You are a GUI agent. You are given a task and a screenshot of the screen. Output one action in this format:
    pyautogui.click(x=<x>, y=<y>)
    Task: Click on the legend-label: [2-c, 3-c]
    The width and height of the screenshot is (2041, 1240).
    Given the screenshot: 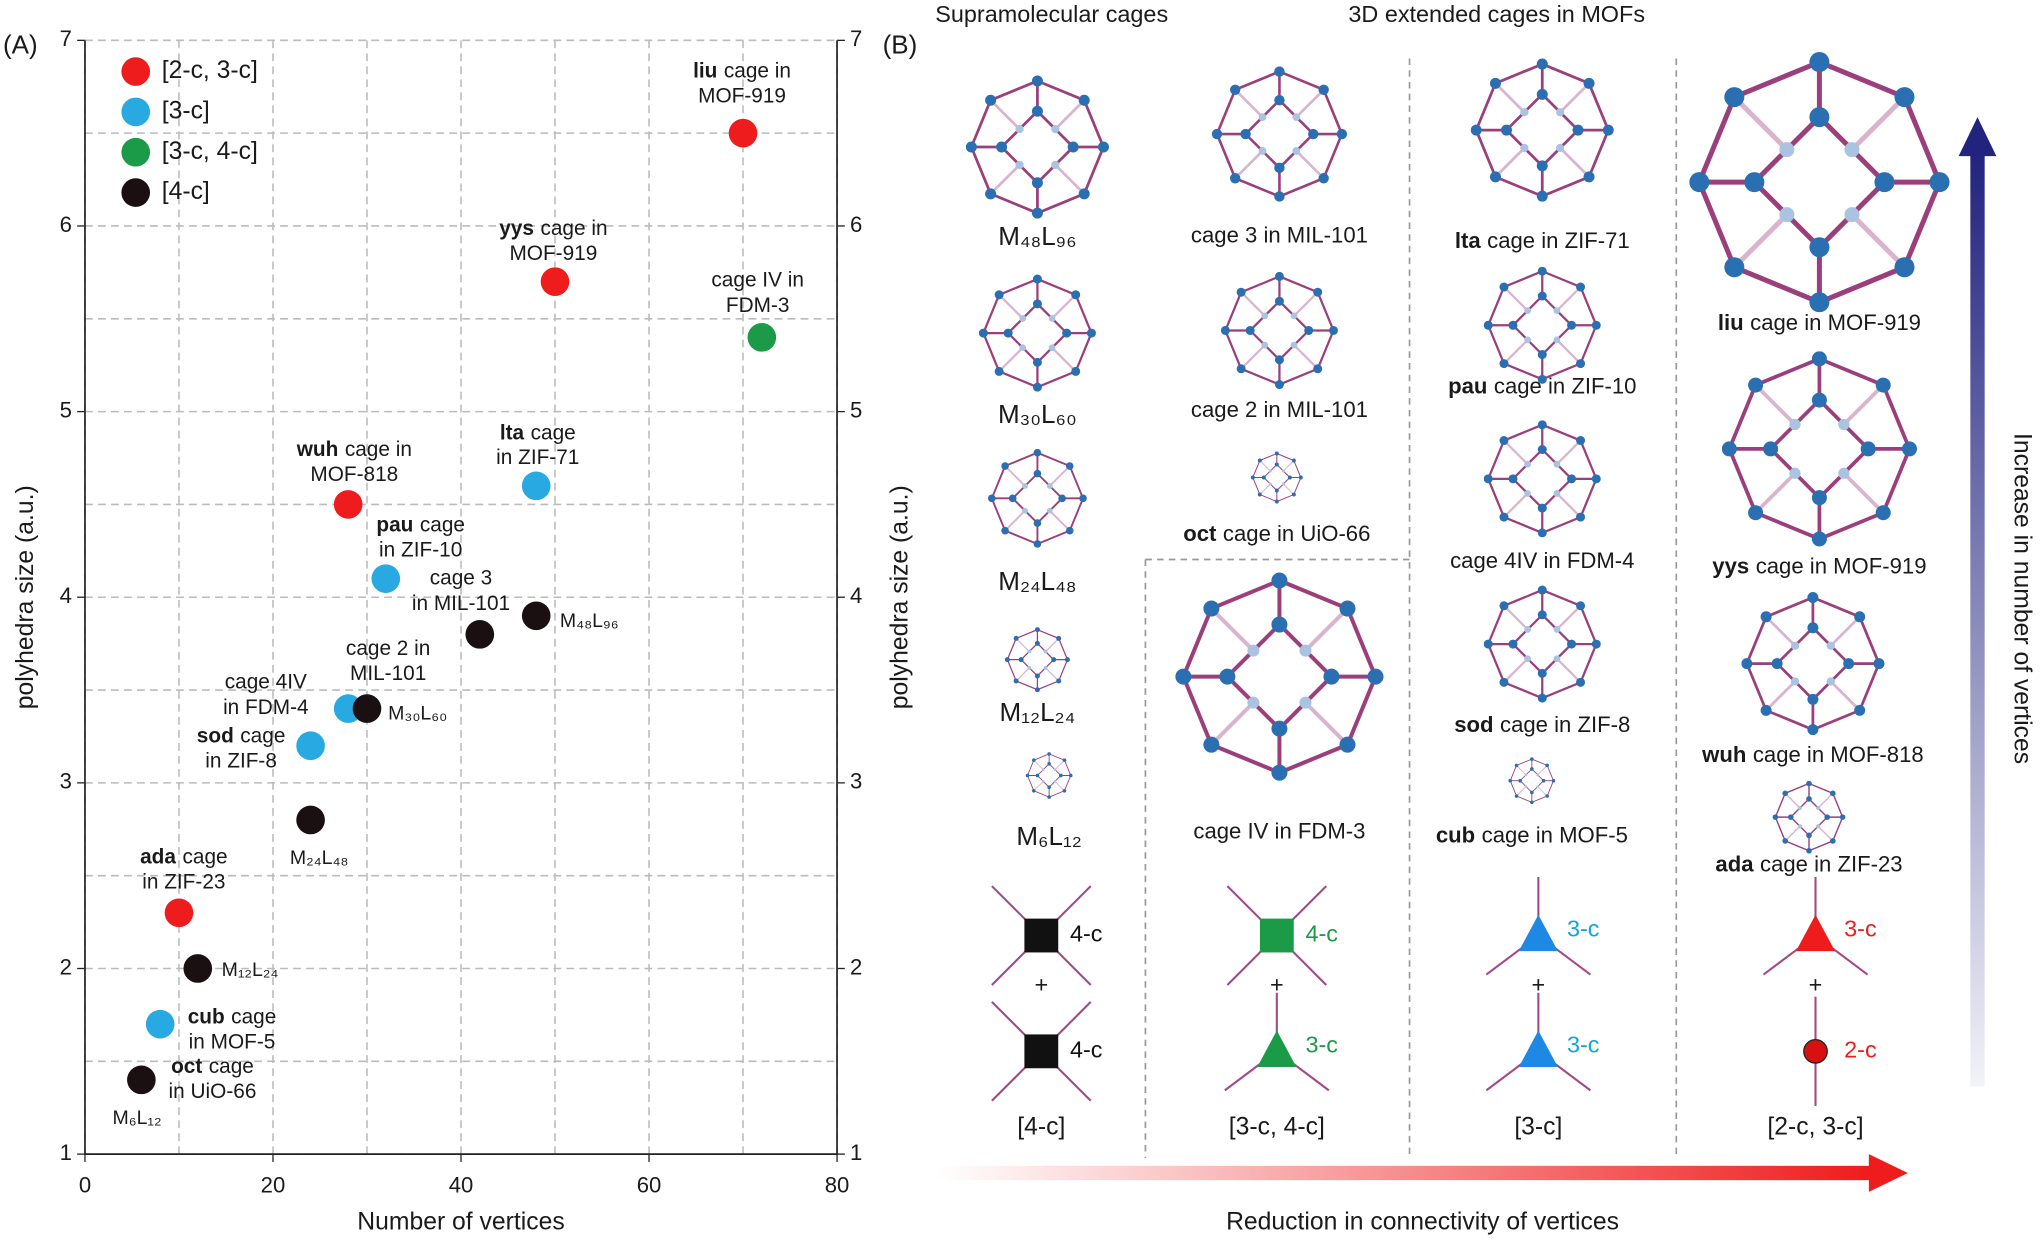 What is the action you would take?
    pyautogui.click(x=210, y=70)
    